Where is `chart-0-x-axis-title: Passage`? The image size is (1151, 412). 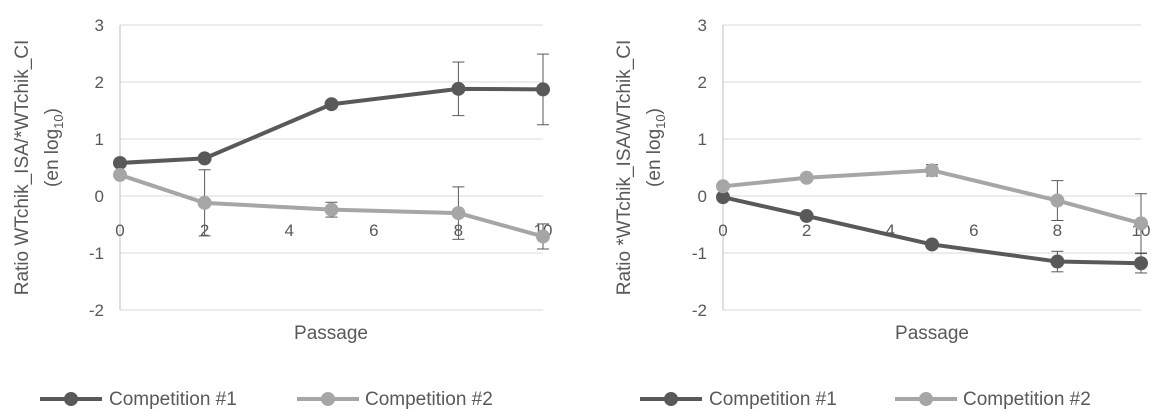 chart-0-x-axis-title: Passage is located at coordinates (331, 333).